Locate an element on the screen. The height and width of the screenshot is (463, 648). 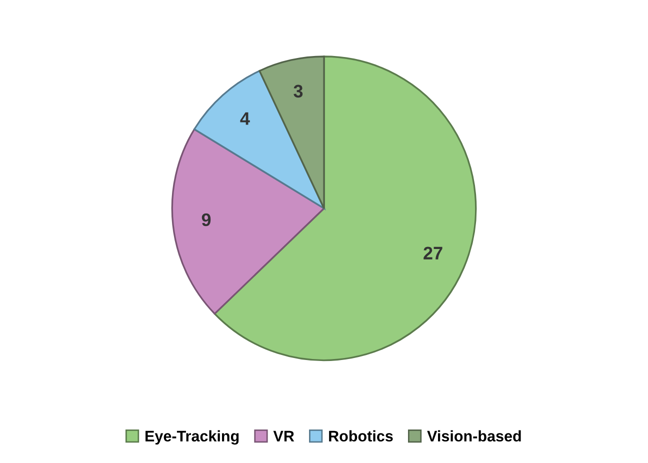
data-label: 27 is located at coordinates (433, 253).